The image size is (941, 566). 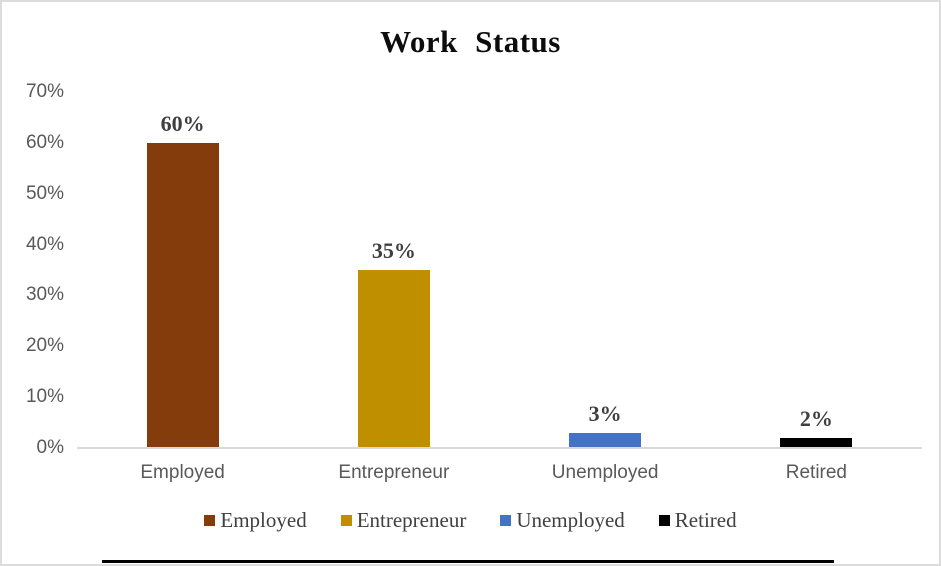 What do you see at coordinates (44, 91) in the screenshot?
I see `y-tick-label: 70%` at bounding box center [44, 91].